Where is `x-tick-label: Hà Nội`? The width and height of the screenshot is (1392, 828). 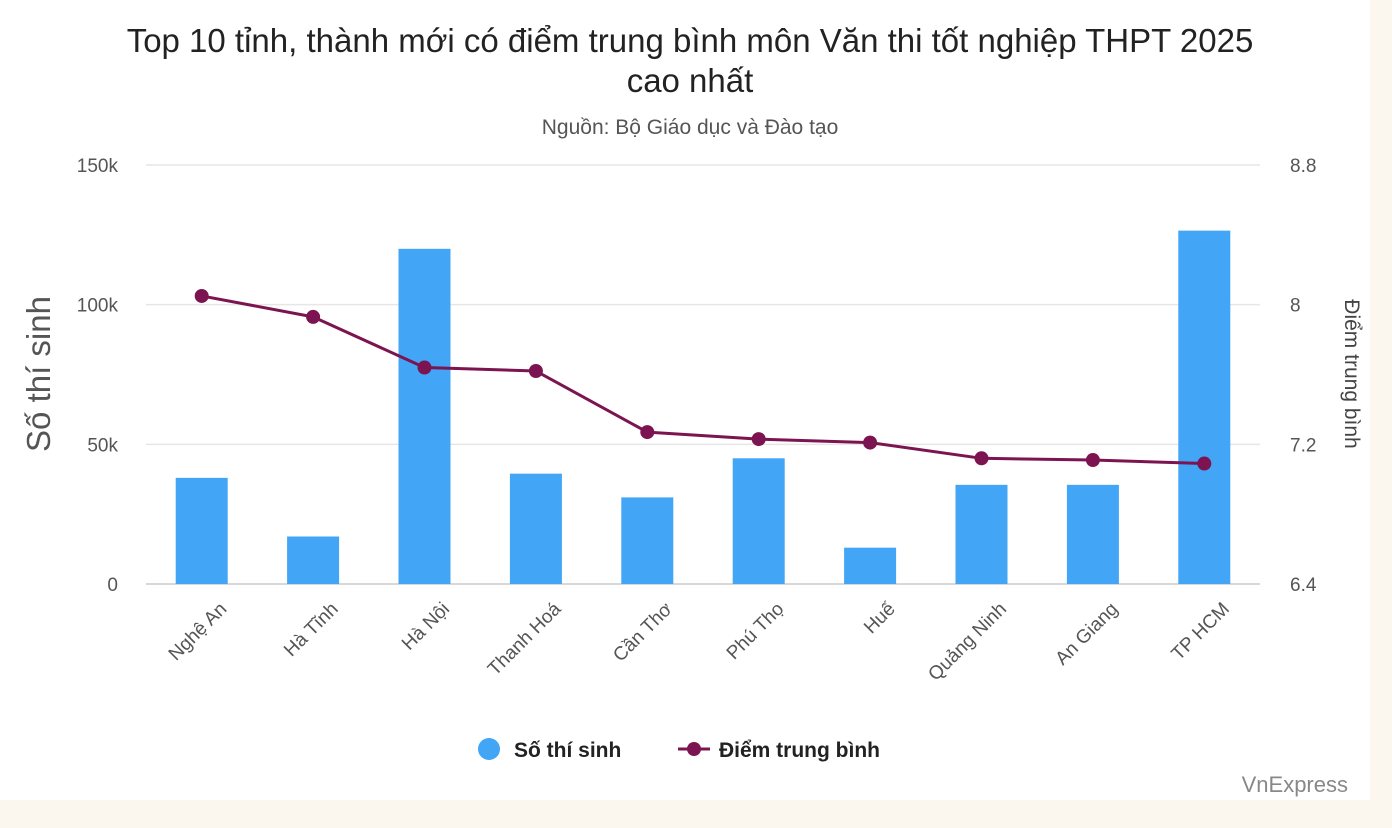
x-tick-label: Hà Nội is located at coordinates (426, 627).